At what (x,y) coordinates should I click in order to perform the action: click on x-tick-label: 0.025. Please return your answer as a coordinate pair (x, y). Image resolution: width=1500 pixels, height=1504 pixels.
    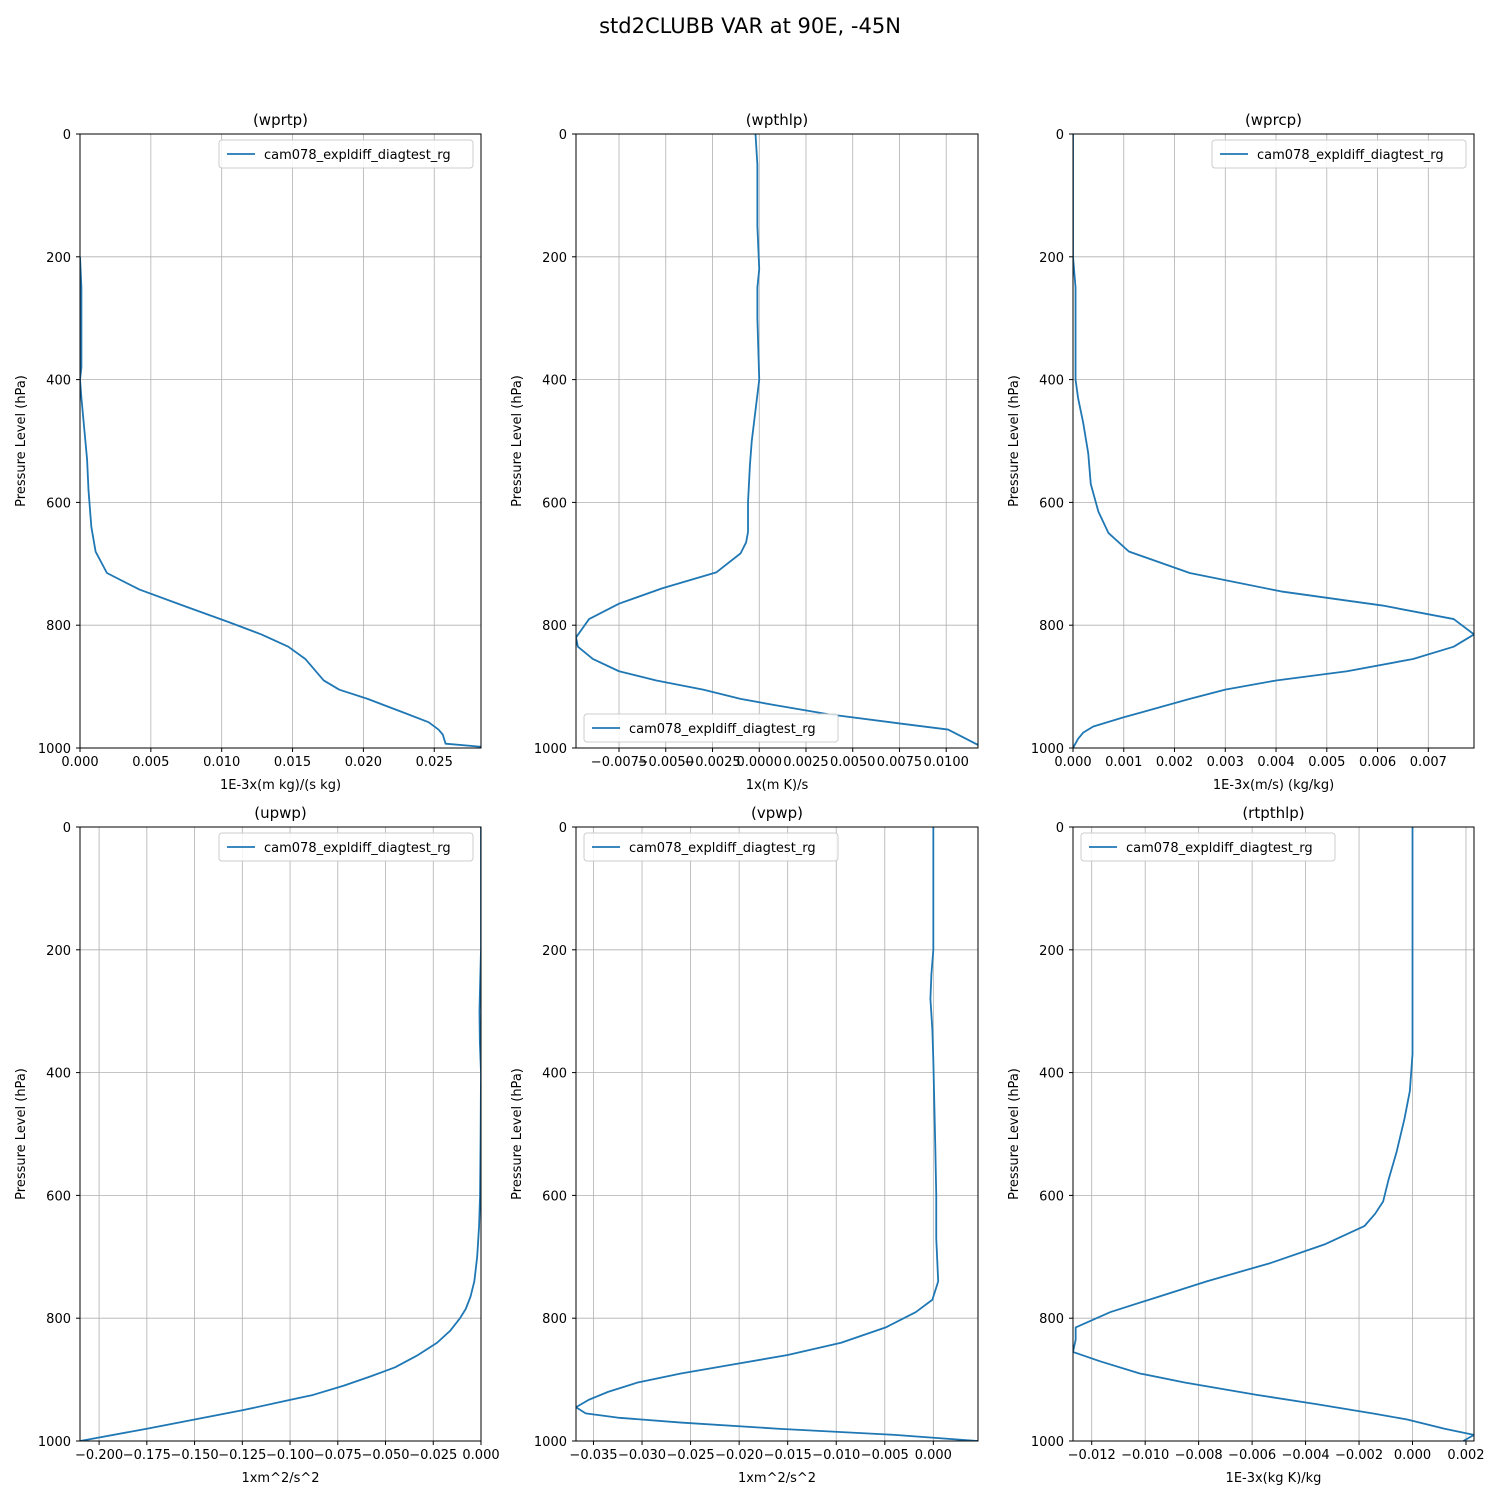
    Looking at the image, I should click on (434, 762).